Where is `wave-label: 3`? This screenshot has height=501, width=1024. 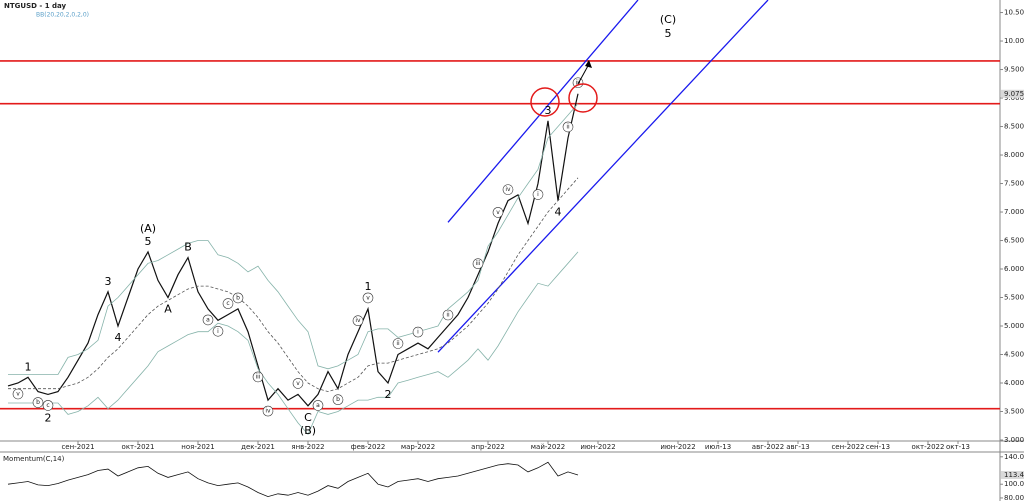 wave-label: 3 is located at coordinates (108, 281).